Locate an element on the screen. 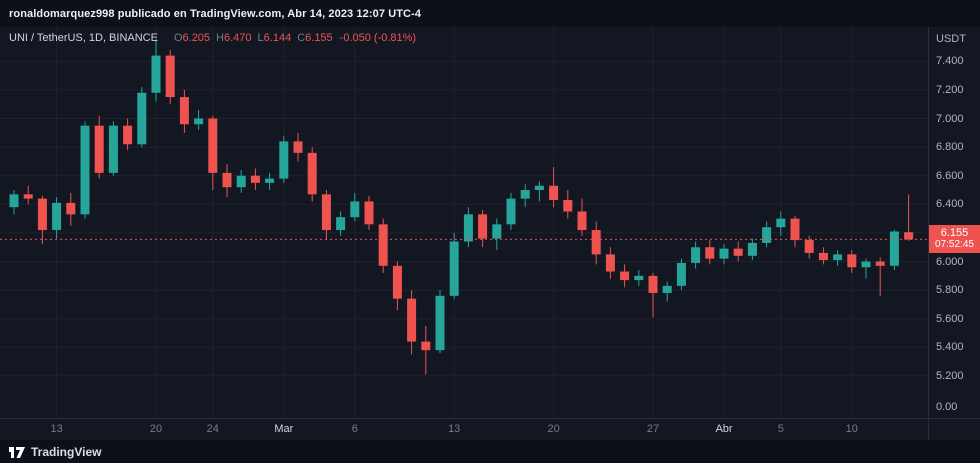 This screenshot has width=980, height=463. time-tick-label: 6 is located at coordinates (354, 429).